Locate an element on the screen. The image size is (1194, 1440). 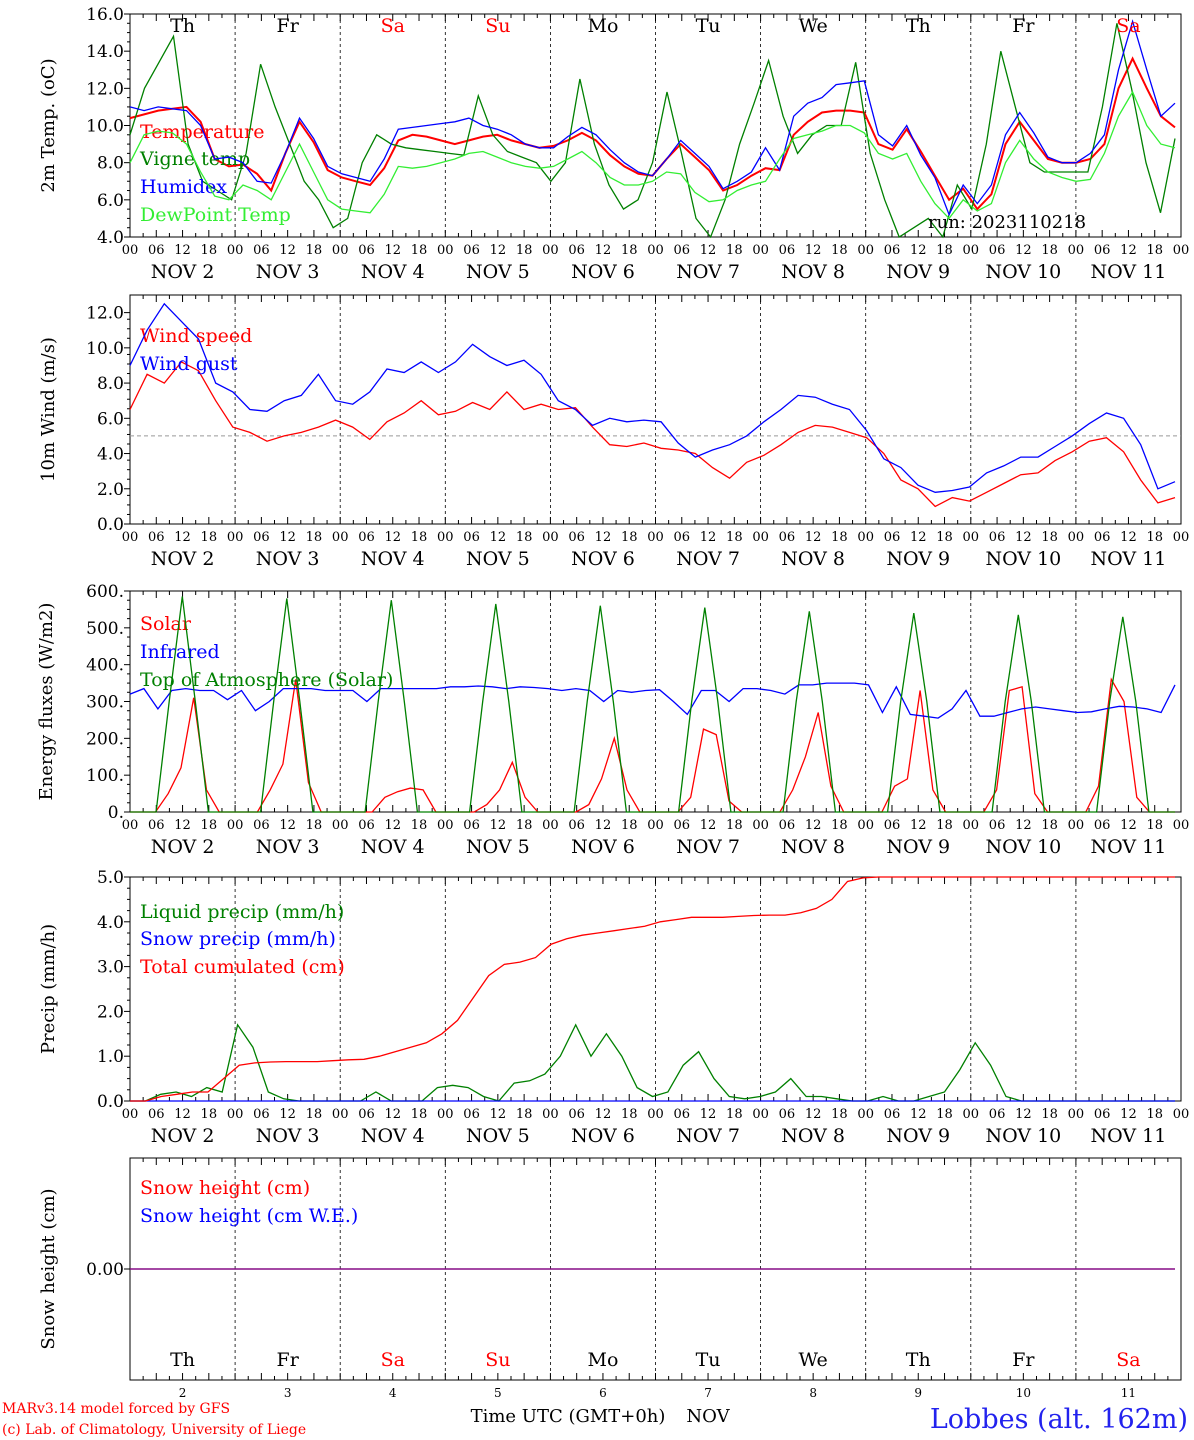
y-tick-label: 100. is located at coordinates (105, 776).